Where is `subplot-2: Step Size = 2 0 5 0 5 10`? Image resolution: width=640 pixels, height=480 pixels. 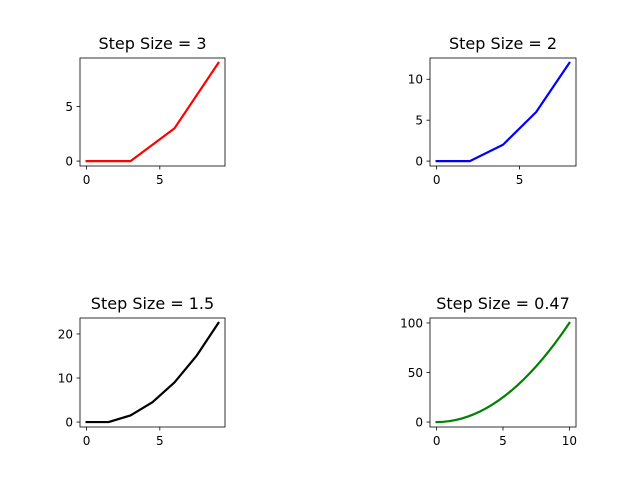
subplot-2: Step Size = 2 0 5 0 5 10 is located at coordinates (492, 110).